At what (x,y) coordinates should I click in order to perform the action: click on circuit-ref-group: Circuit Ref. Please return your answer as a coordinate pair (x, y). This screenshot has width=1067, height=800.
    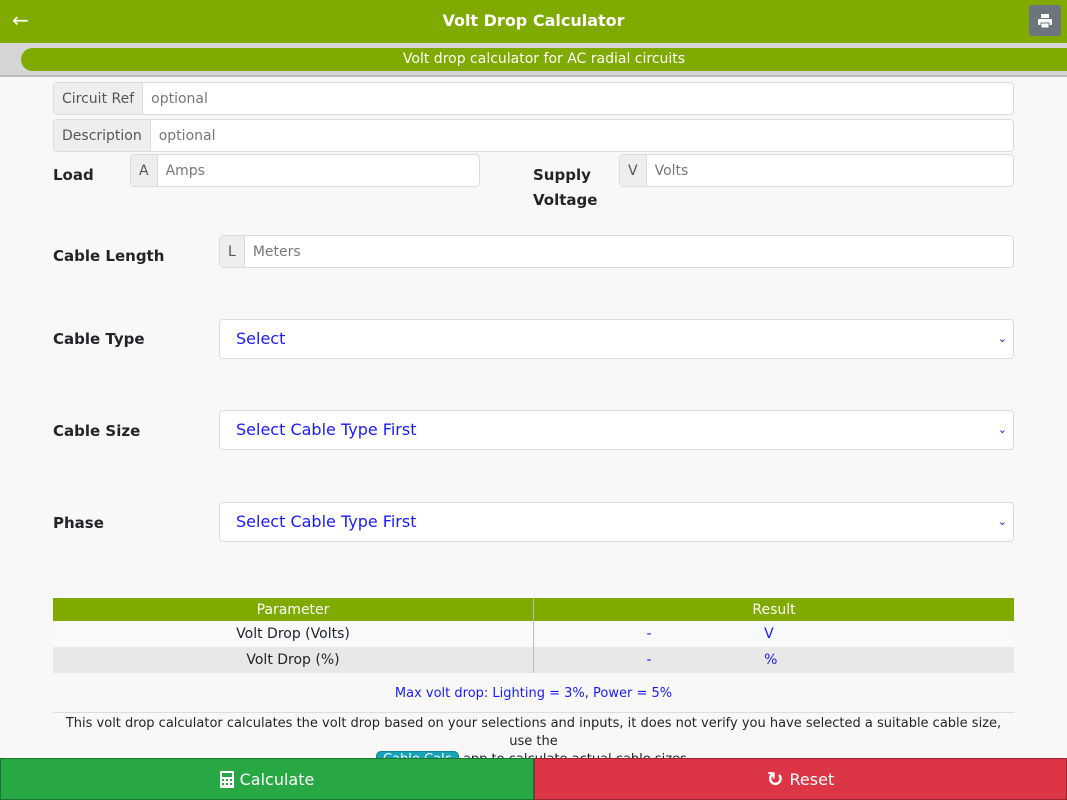
    Looking at the image, I should click on (533, 98).